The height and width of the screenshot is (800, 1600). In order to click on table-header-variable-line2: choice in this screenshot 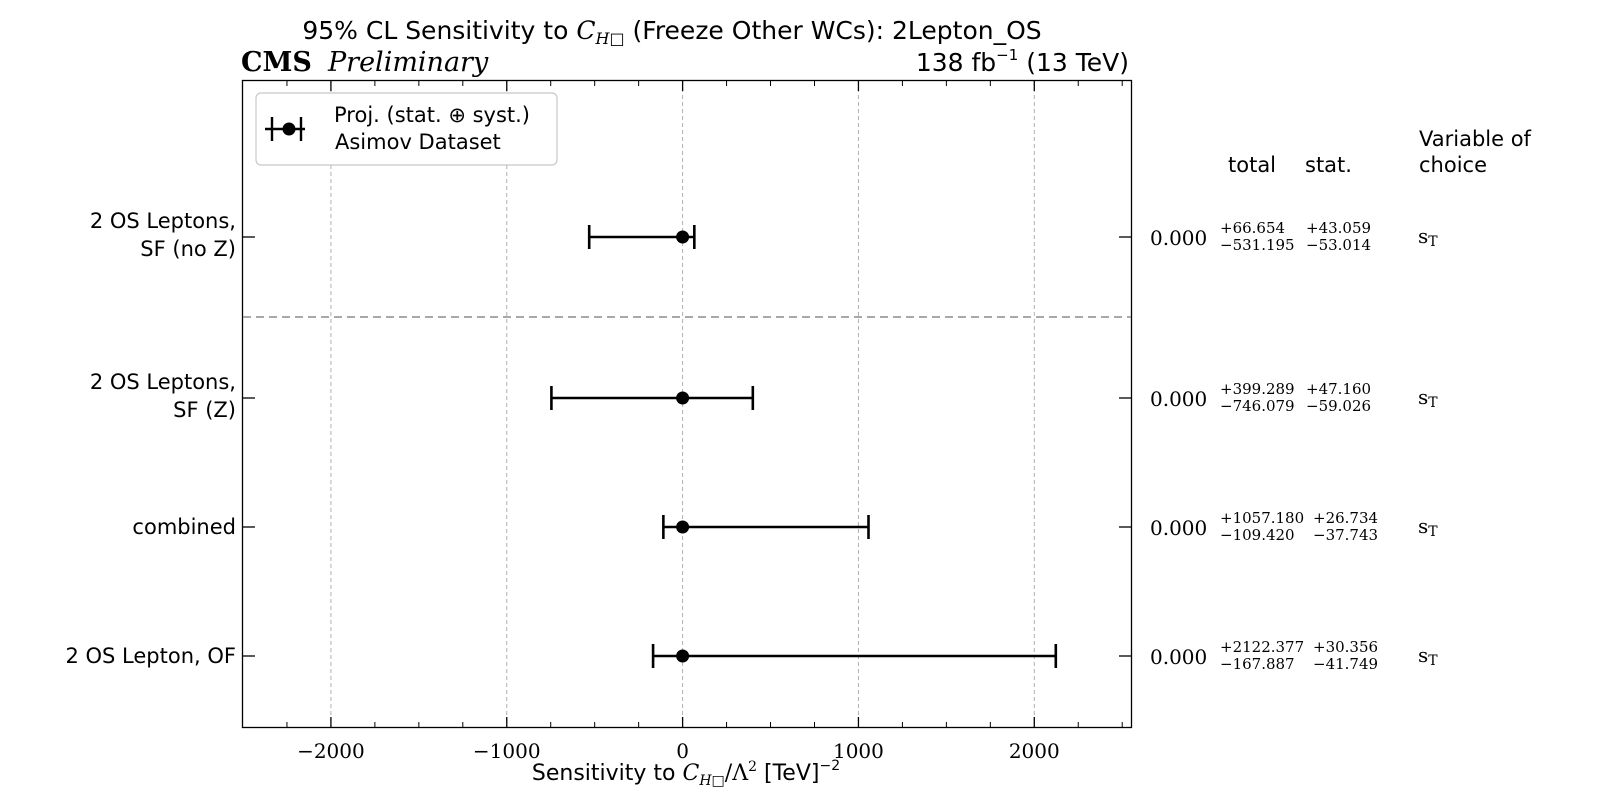, I will do `click(1453, 165)`.